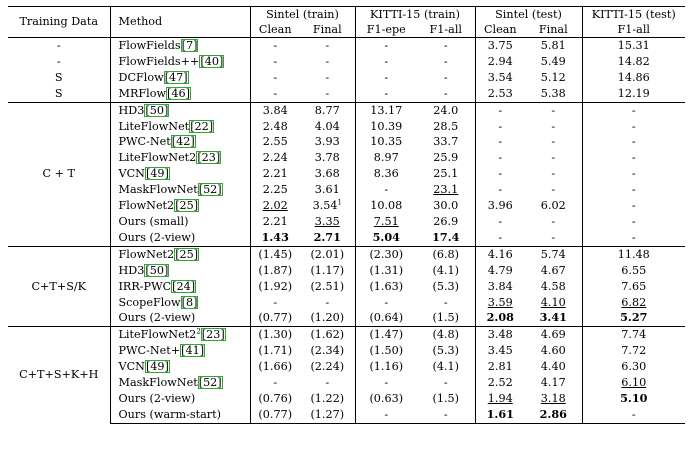 The height and width of the screenshot is (457, 694). I want to click on cell-value: 5.38, so click(553, 93).